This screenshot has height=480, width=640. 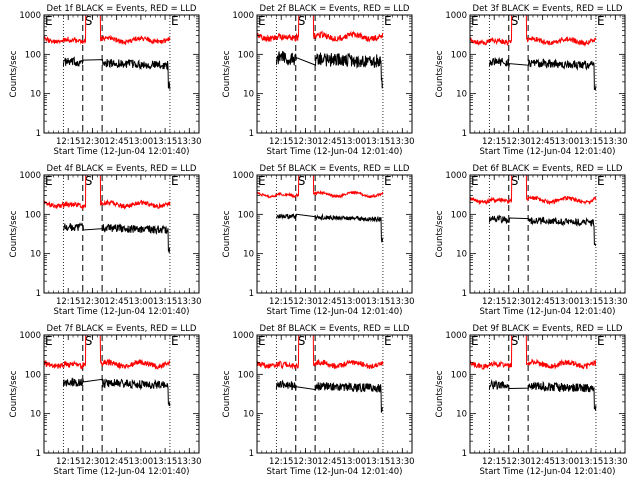 I want to click on panel-title: Det 1f BLACK = Events, RED = LLD, so click(x=122, y=9).